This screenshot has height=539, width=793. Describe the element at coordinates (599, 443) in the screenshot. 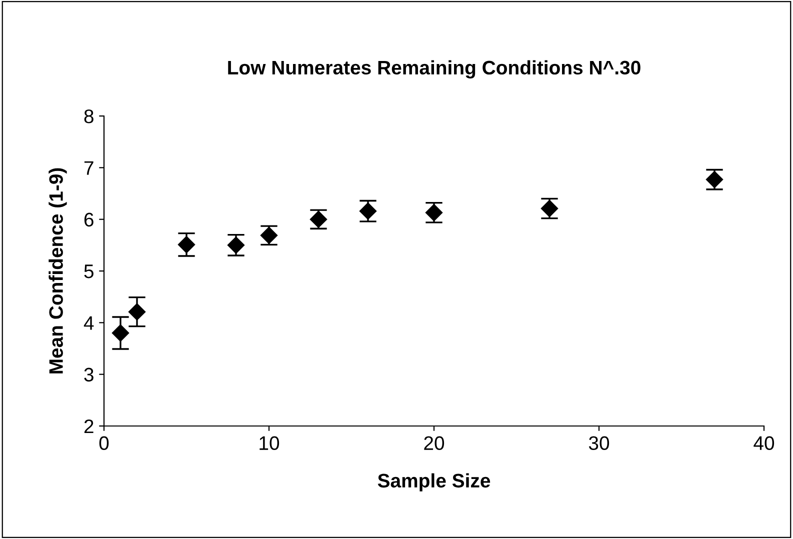

I see `x-tick-label: 30` at that location.